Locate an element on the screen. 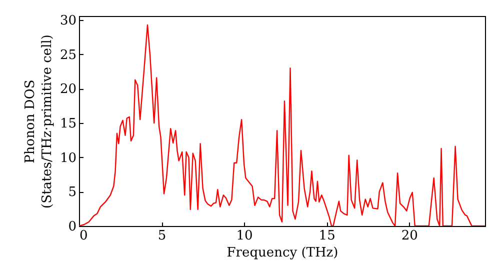  x-tick-label: 10 is located at coordinates (244, 236).